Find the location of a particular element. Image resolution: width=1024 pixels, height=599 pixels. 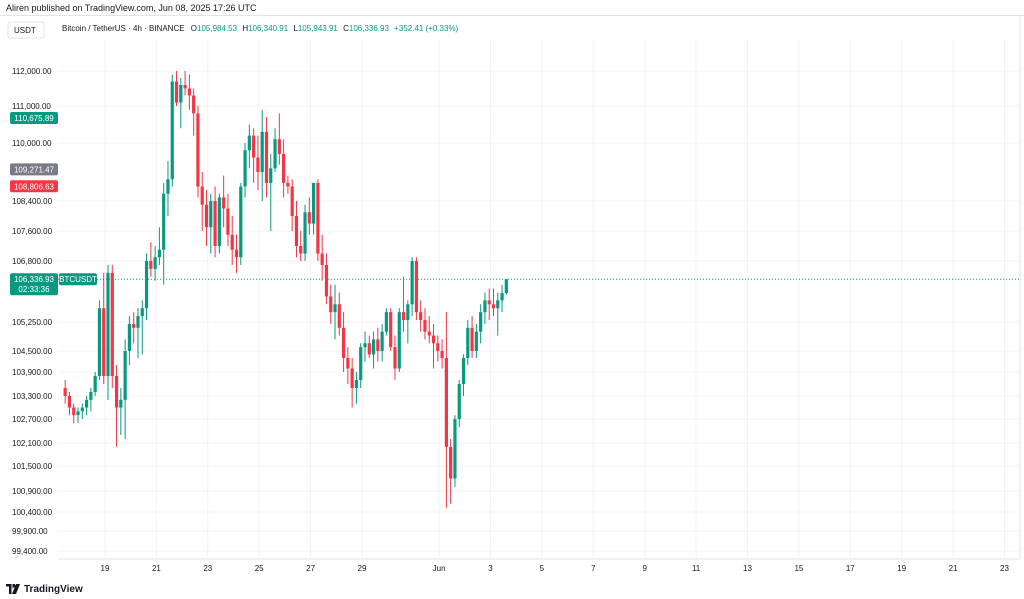

date-tick-label: 27 is located at coordinates (310, 568).